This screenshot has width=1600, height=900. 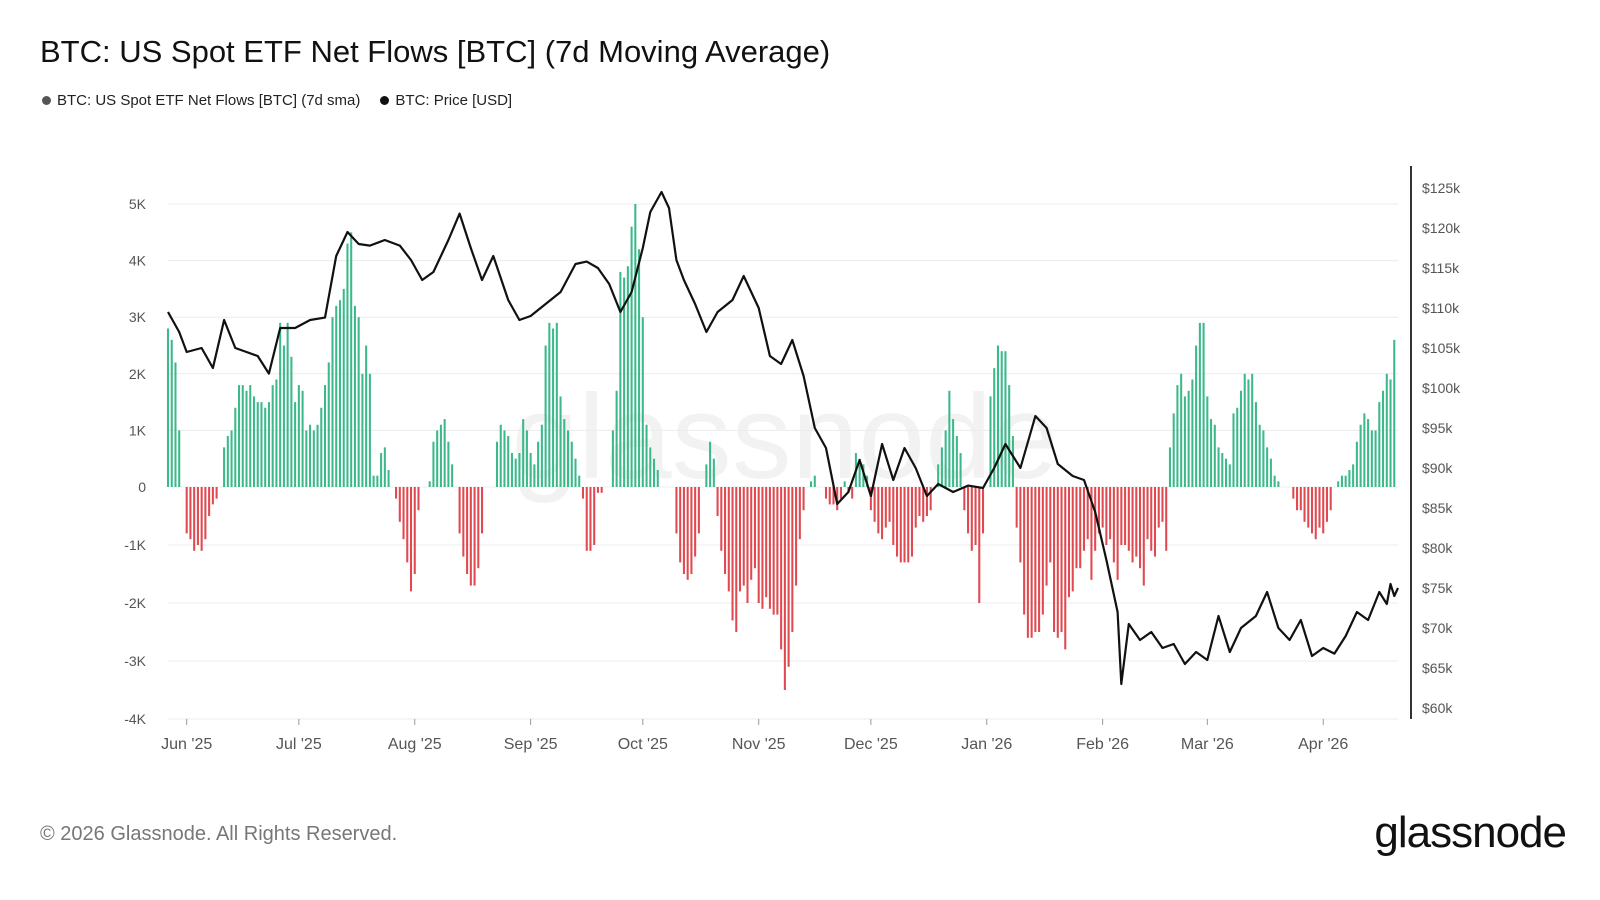 What do you see at coordinates (1207, 744) in the screenshot?
I see `x-tick-label: Mar '26` at bounding box center [1207, 744].